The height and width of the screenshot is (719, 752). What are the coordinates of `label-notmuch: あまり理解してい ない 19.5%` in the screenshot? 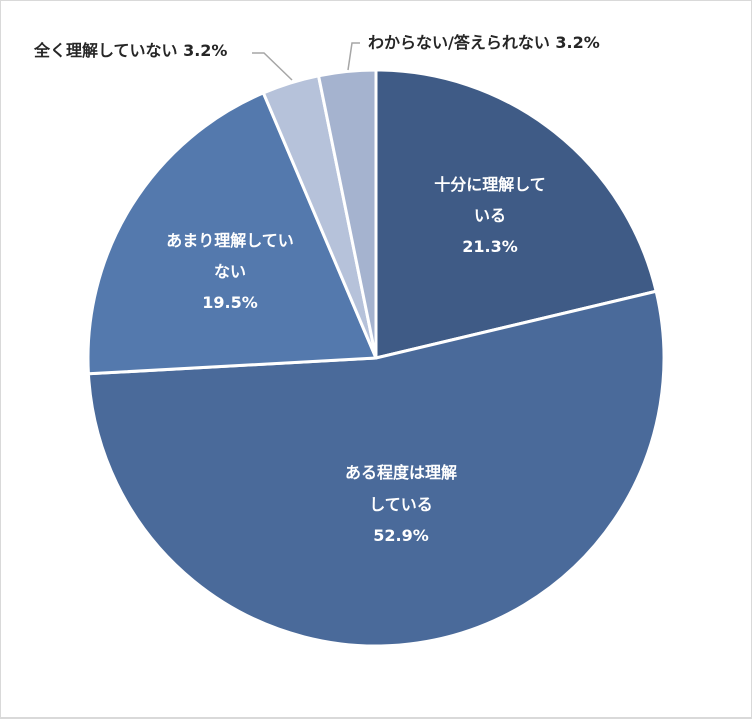 It's located at (230, 271).